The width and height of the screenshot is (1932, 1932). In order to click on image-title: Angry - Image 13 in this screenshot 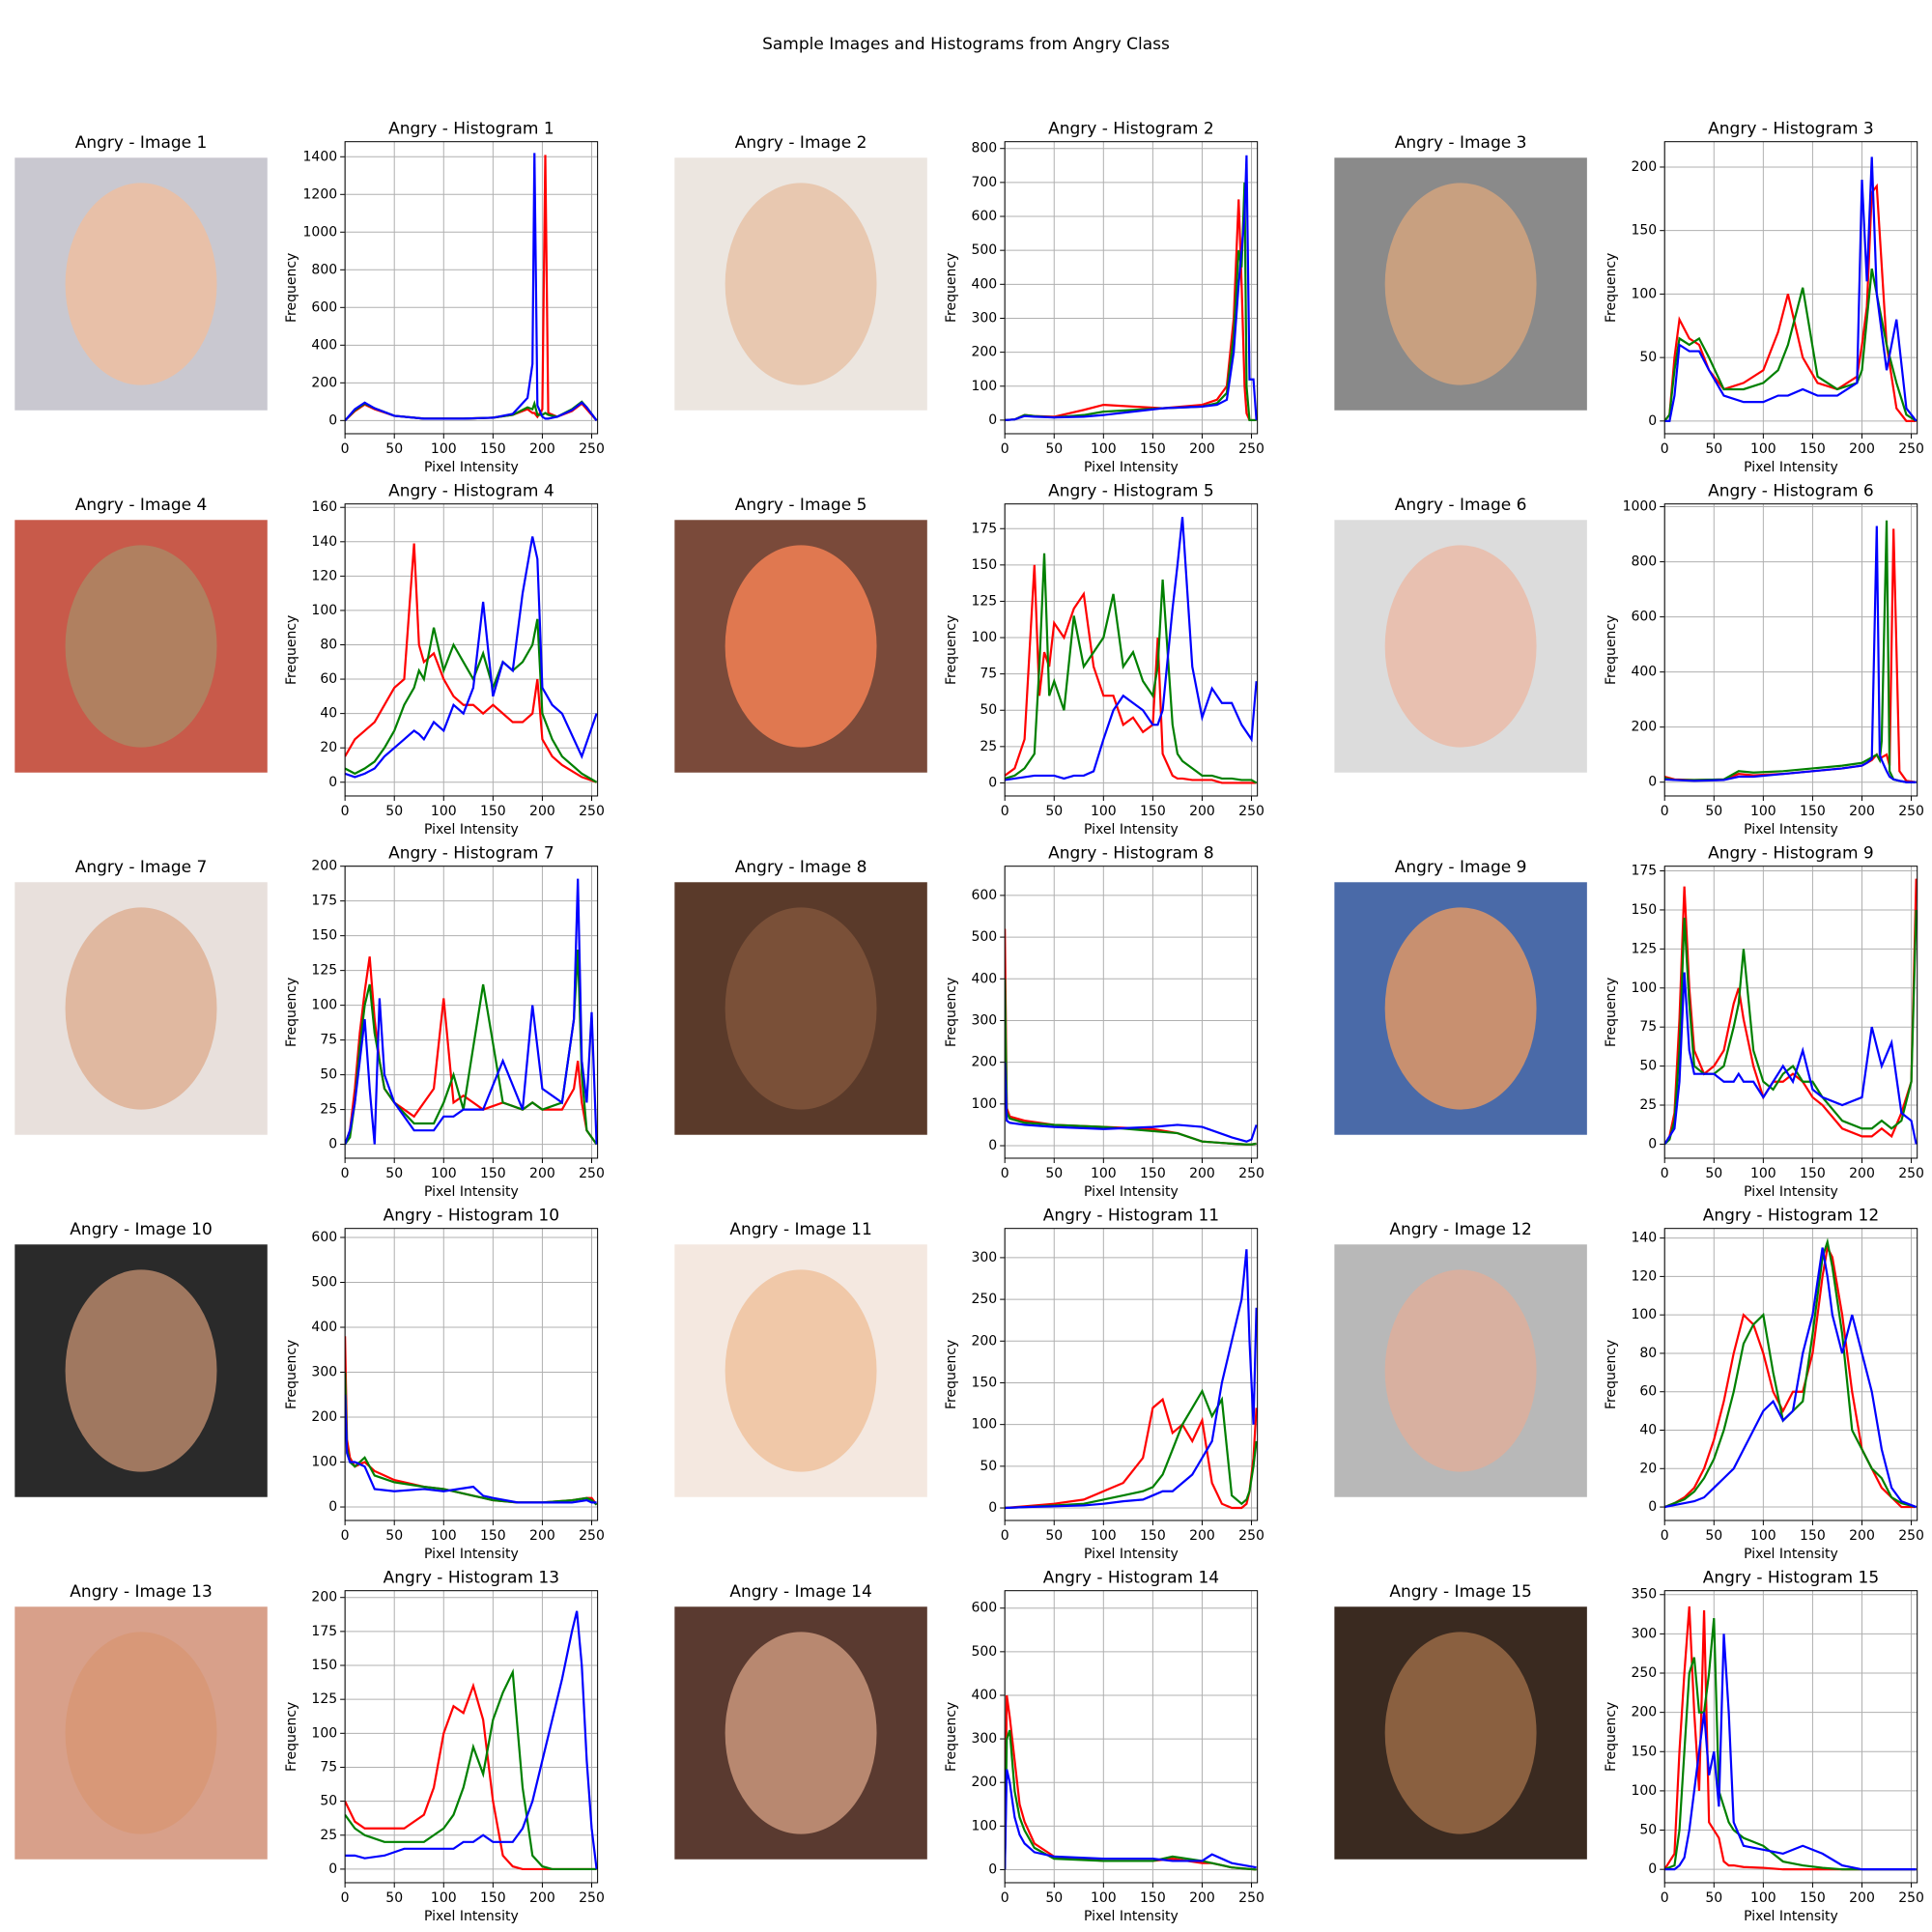, I will do `click(141, 1592)`.